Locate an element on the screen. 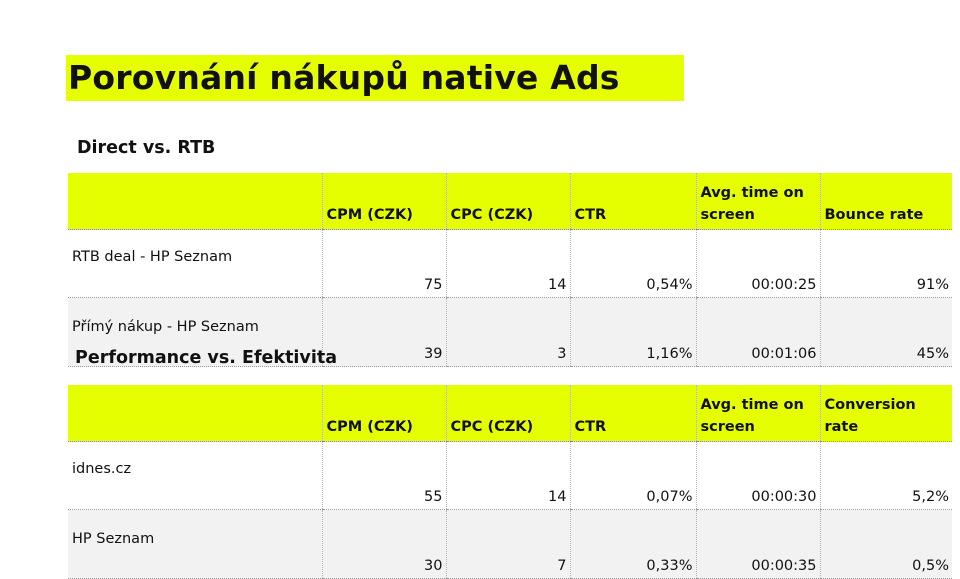  header-bounce-rate: Bounce rate is located at coordinates (885, 201).